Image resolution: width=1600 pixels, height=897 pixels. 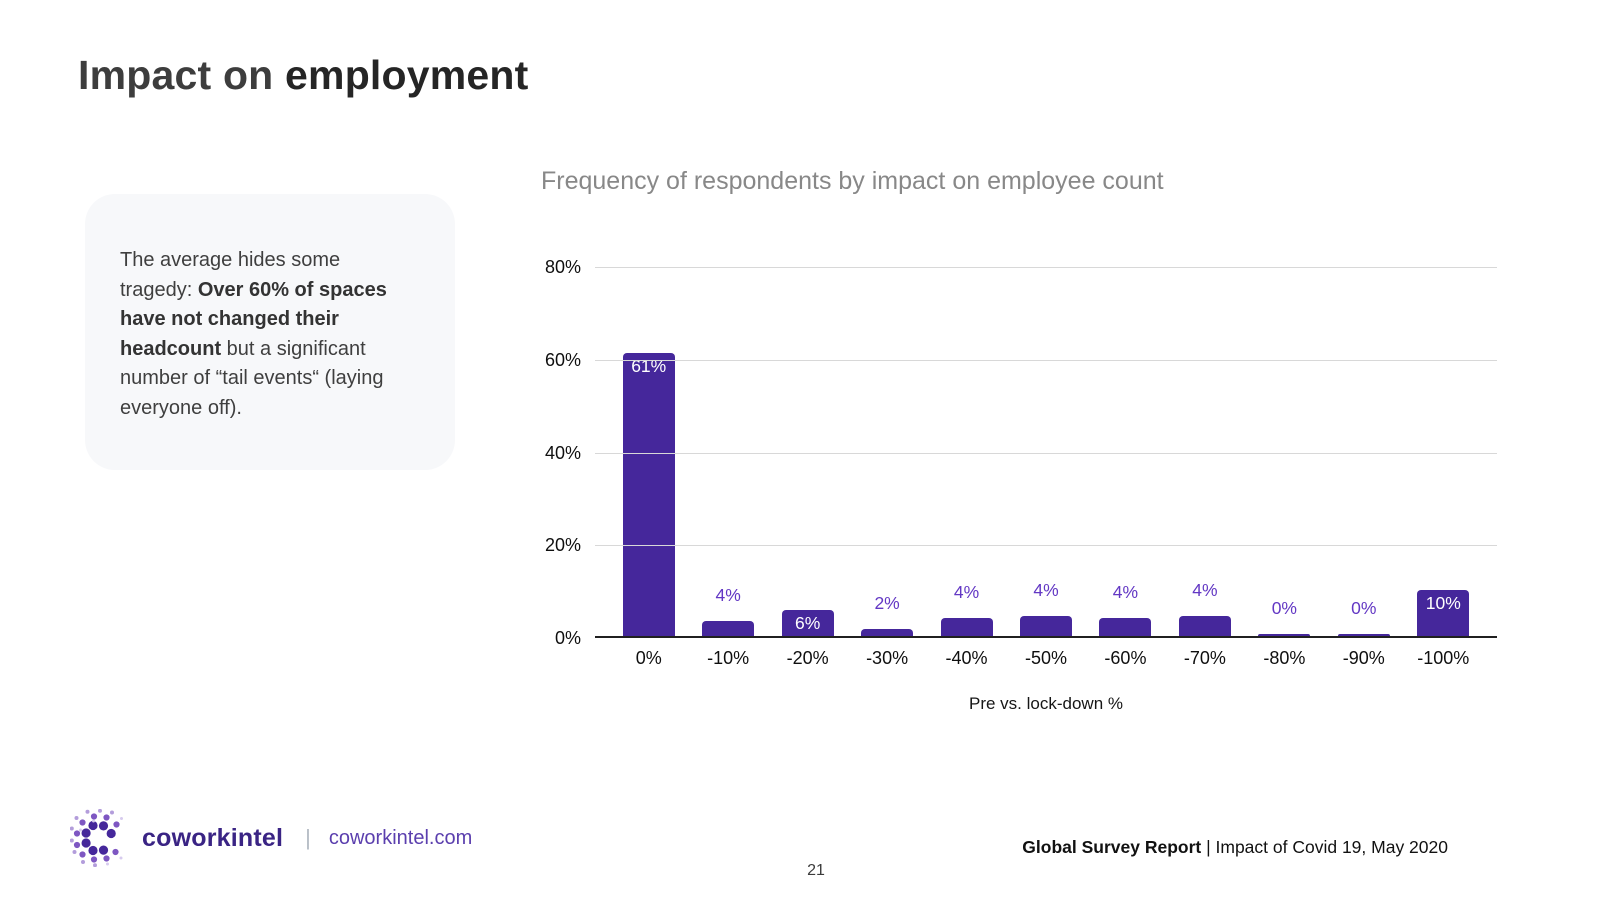 I want to click on x-tick-label: -100%, so click(x=1443, y=658).